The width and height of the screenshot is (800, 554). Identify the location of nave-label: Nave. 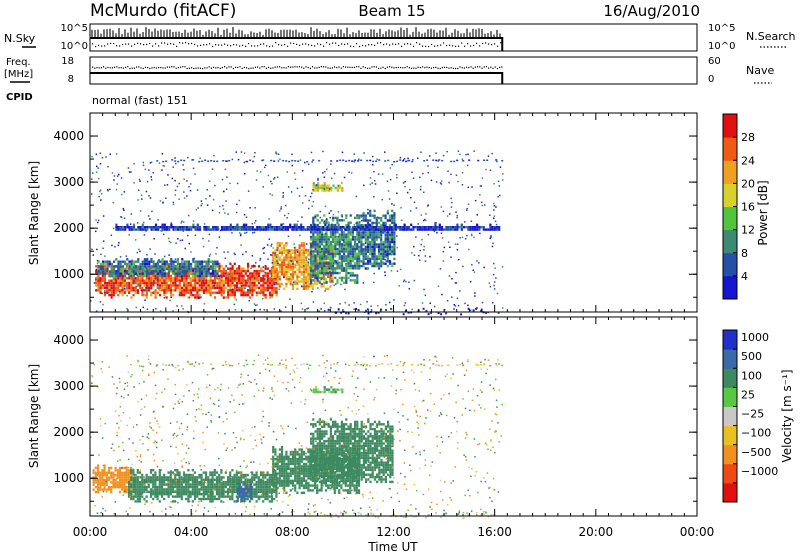
(760, 70).